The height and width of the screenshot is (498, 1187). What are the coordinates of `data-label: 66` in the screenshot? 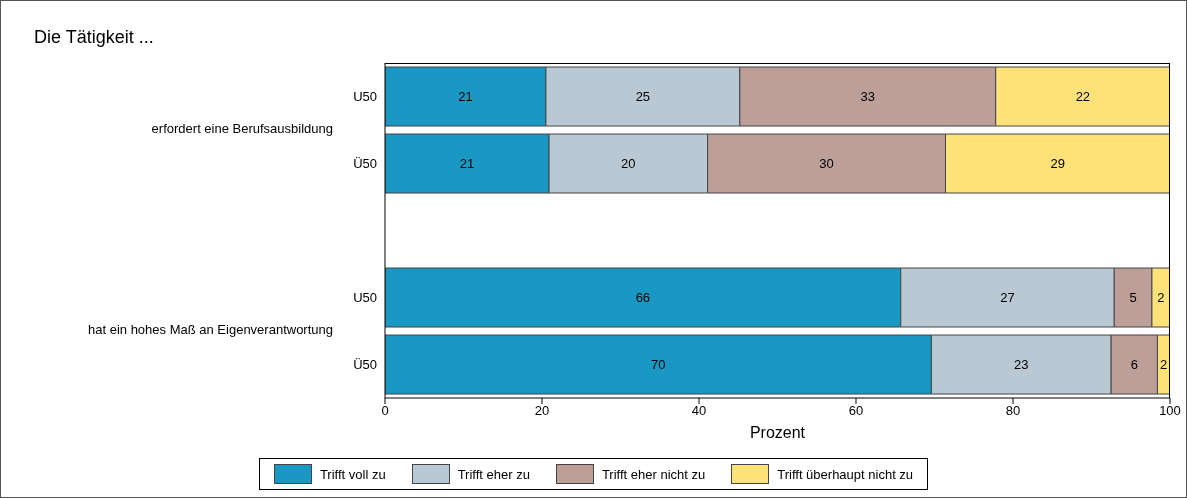 It's located at (643, 298).